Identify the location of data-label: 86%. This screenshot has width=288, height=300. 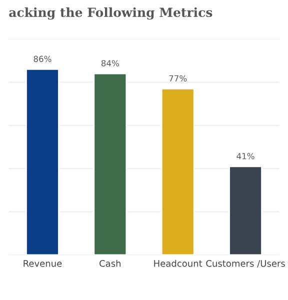
(43, 59).